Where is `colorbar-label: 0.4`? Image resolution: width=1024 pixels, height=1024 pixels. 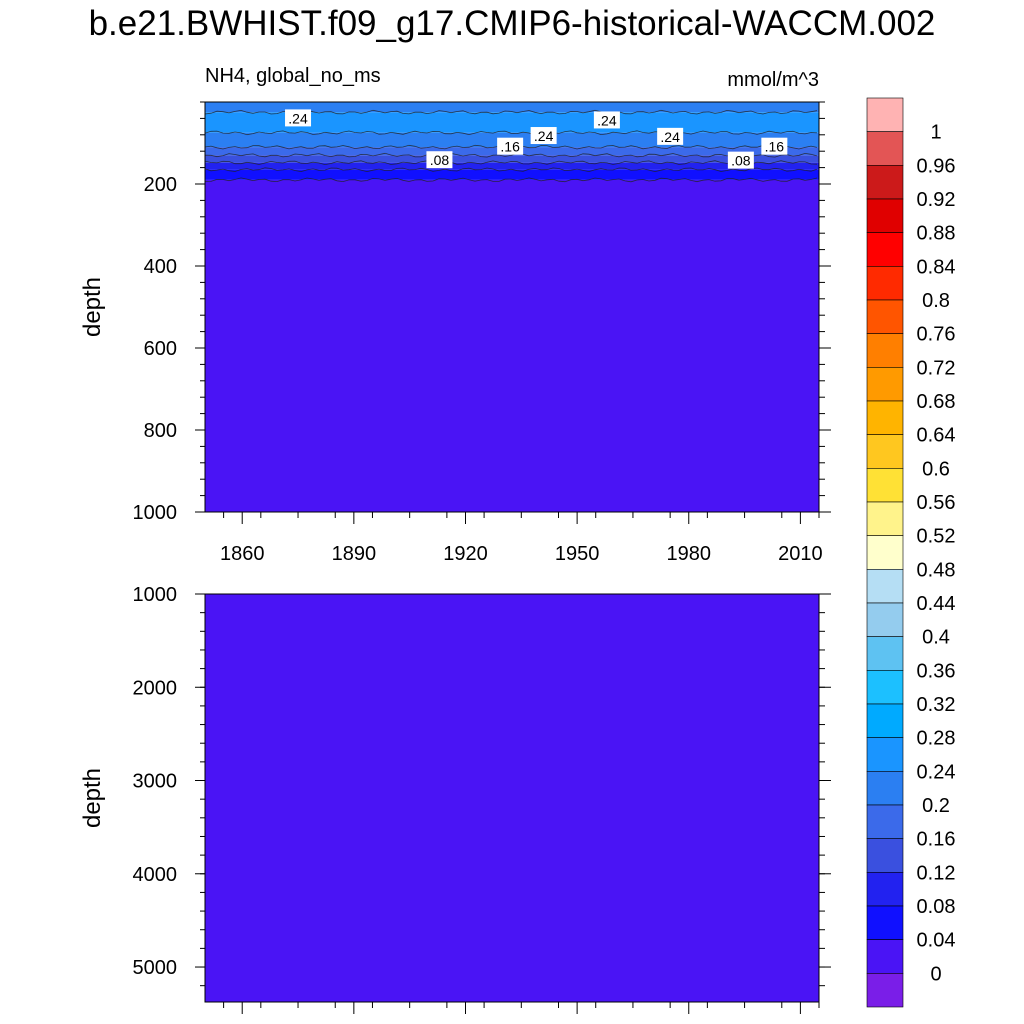 colorbar-label: 0.4 is located at coordinates (936, 638).